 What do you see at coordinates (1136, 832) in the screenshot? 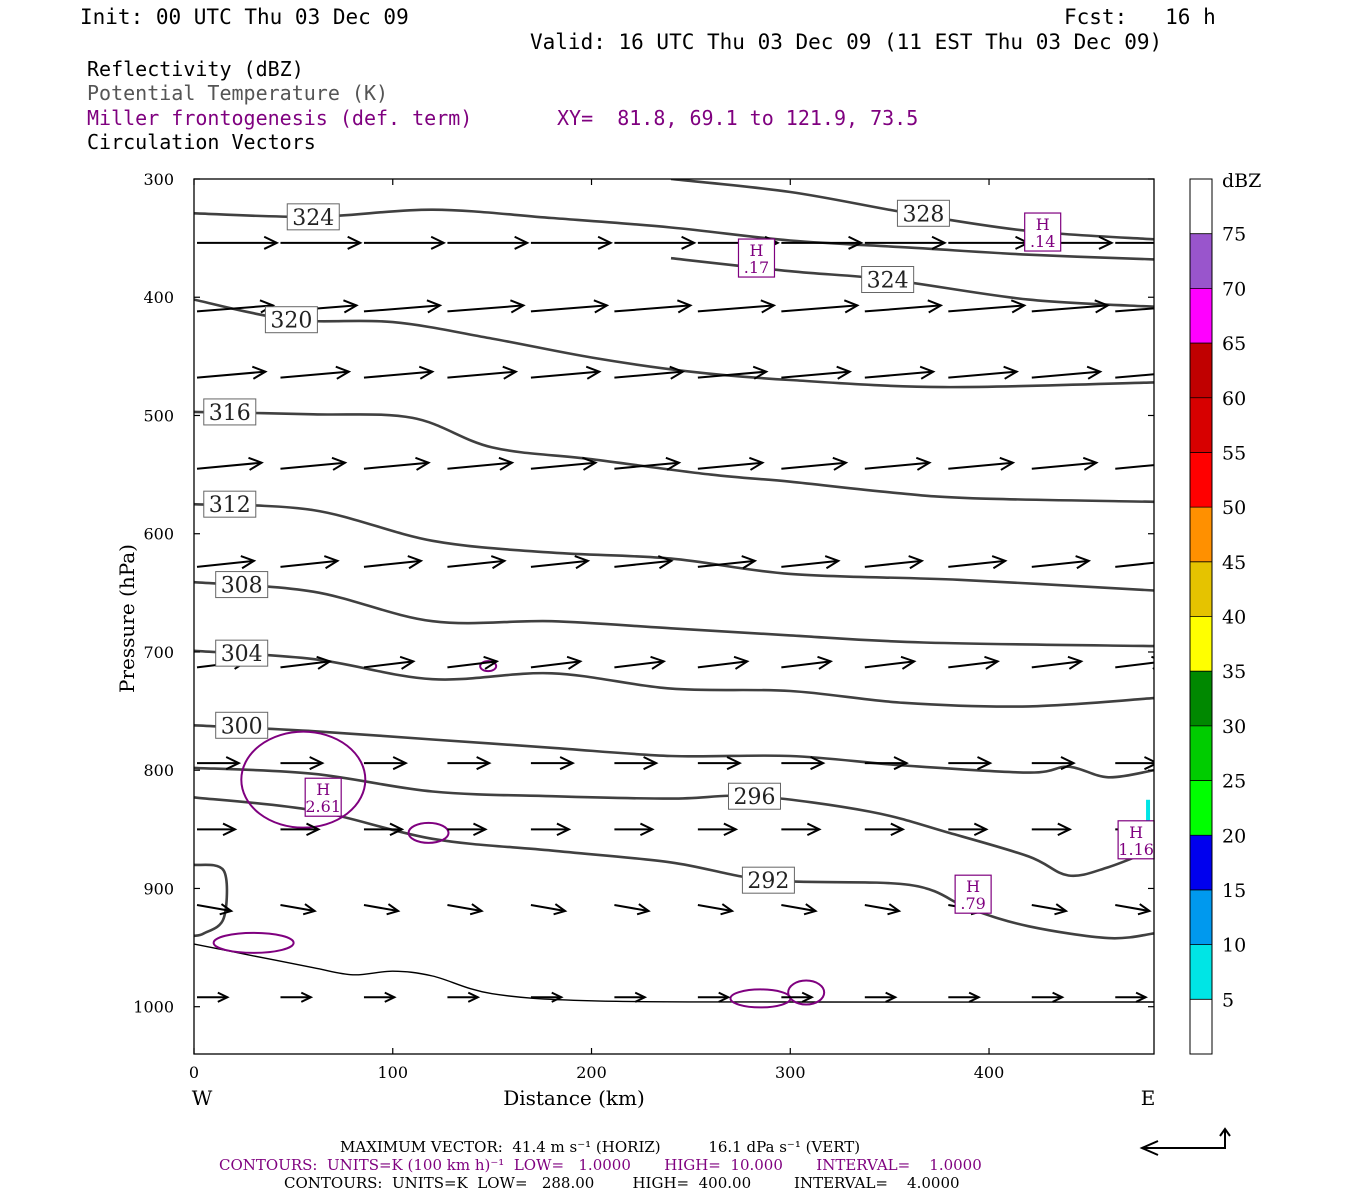
I see `max-mark-letter: H` at bounding box center [1136, 832].